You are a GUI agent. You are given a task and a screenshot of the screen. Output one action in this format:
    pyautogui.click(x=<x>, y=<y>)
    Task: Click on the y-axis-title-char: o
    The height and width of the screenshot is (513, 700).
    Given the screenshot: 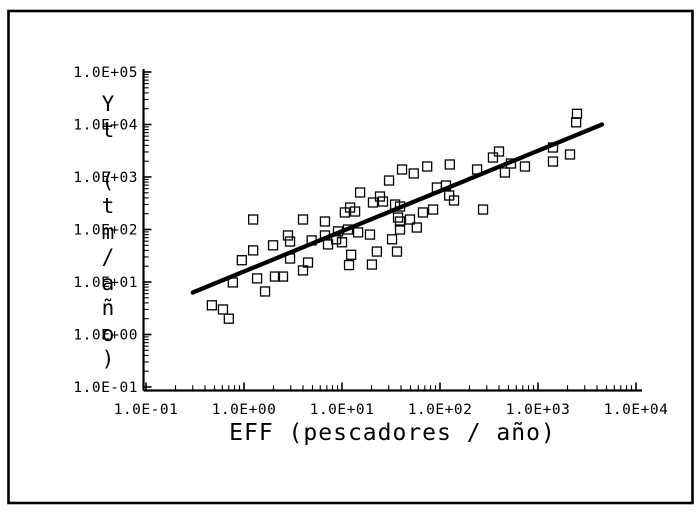 What is the action you would take?
    pyautogui.click(x=108, y=333)
    